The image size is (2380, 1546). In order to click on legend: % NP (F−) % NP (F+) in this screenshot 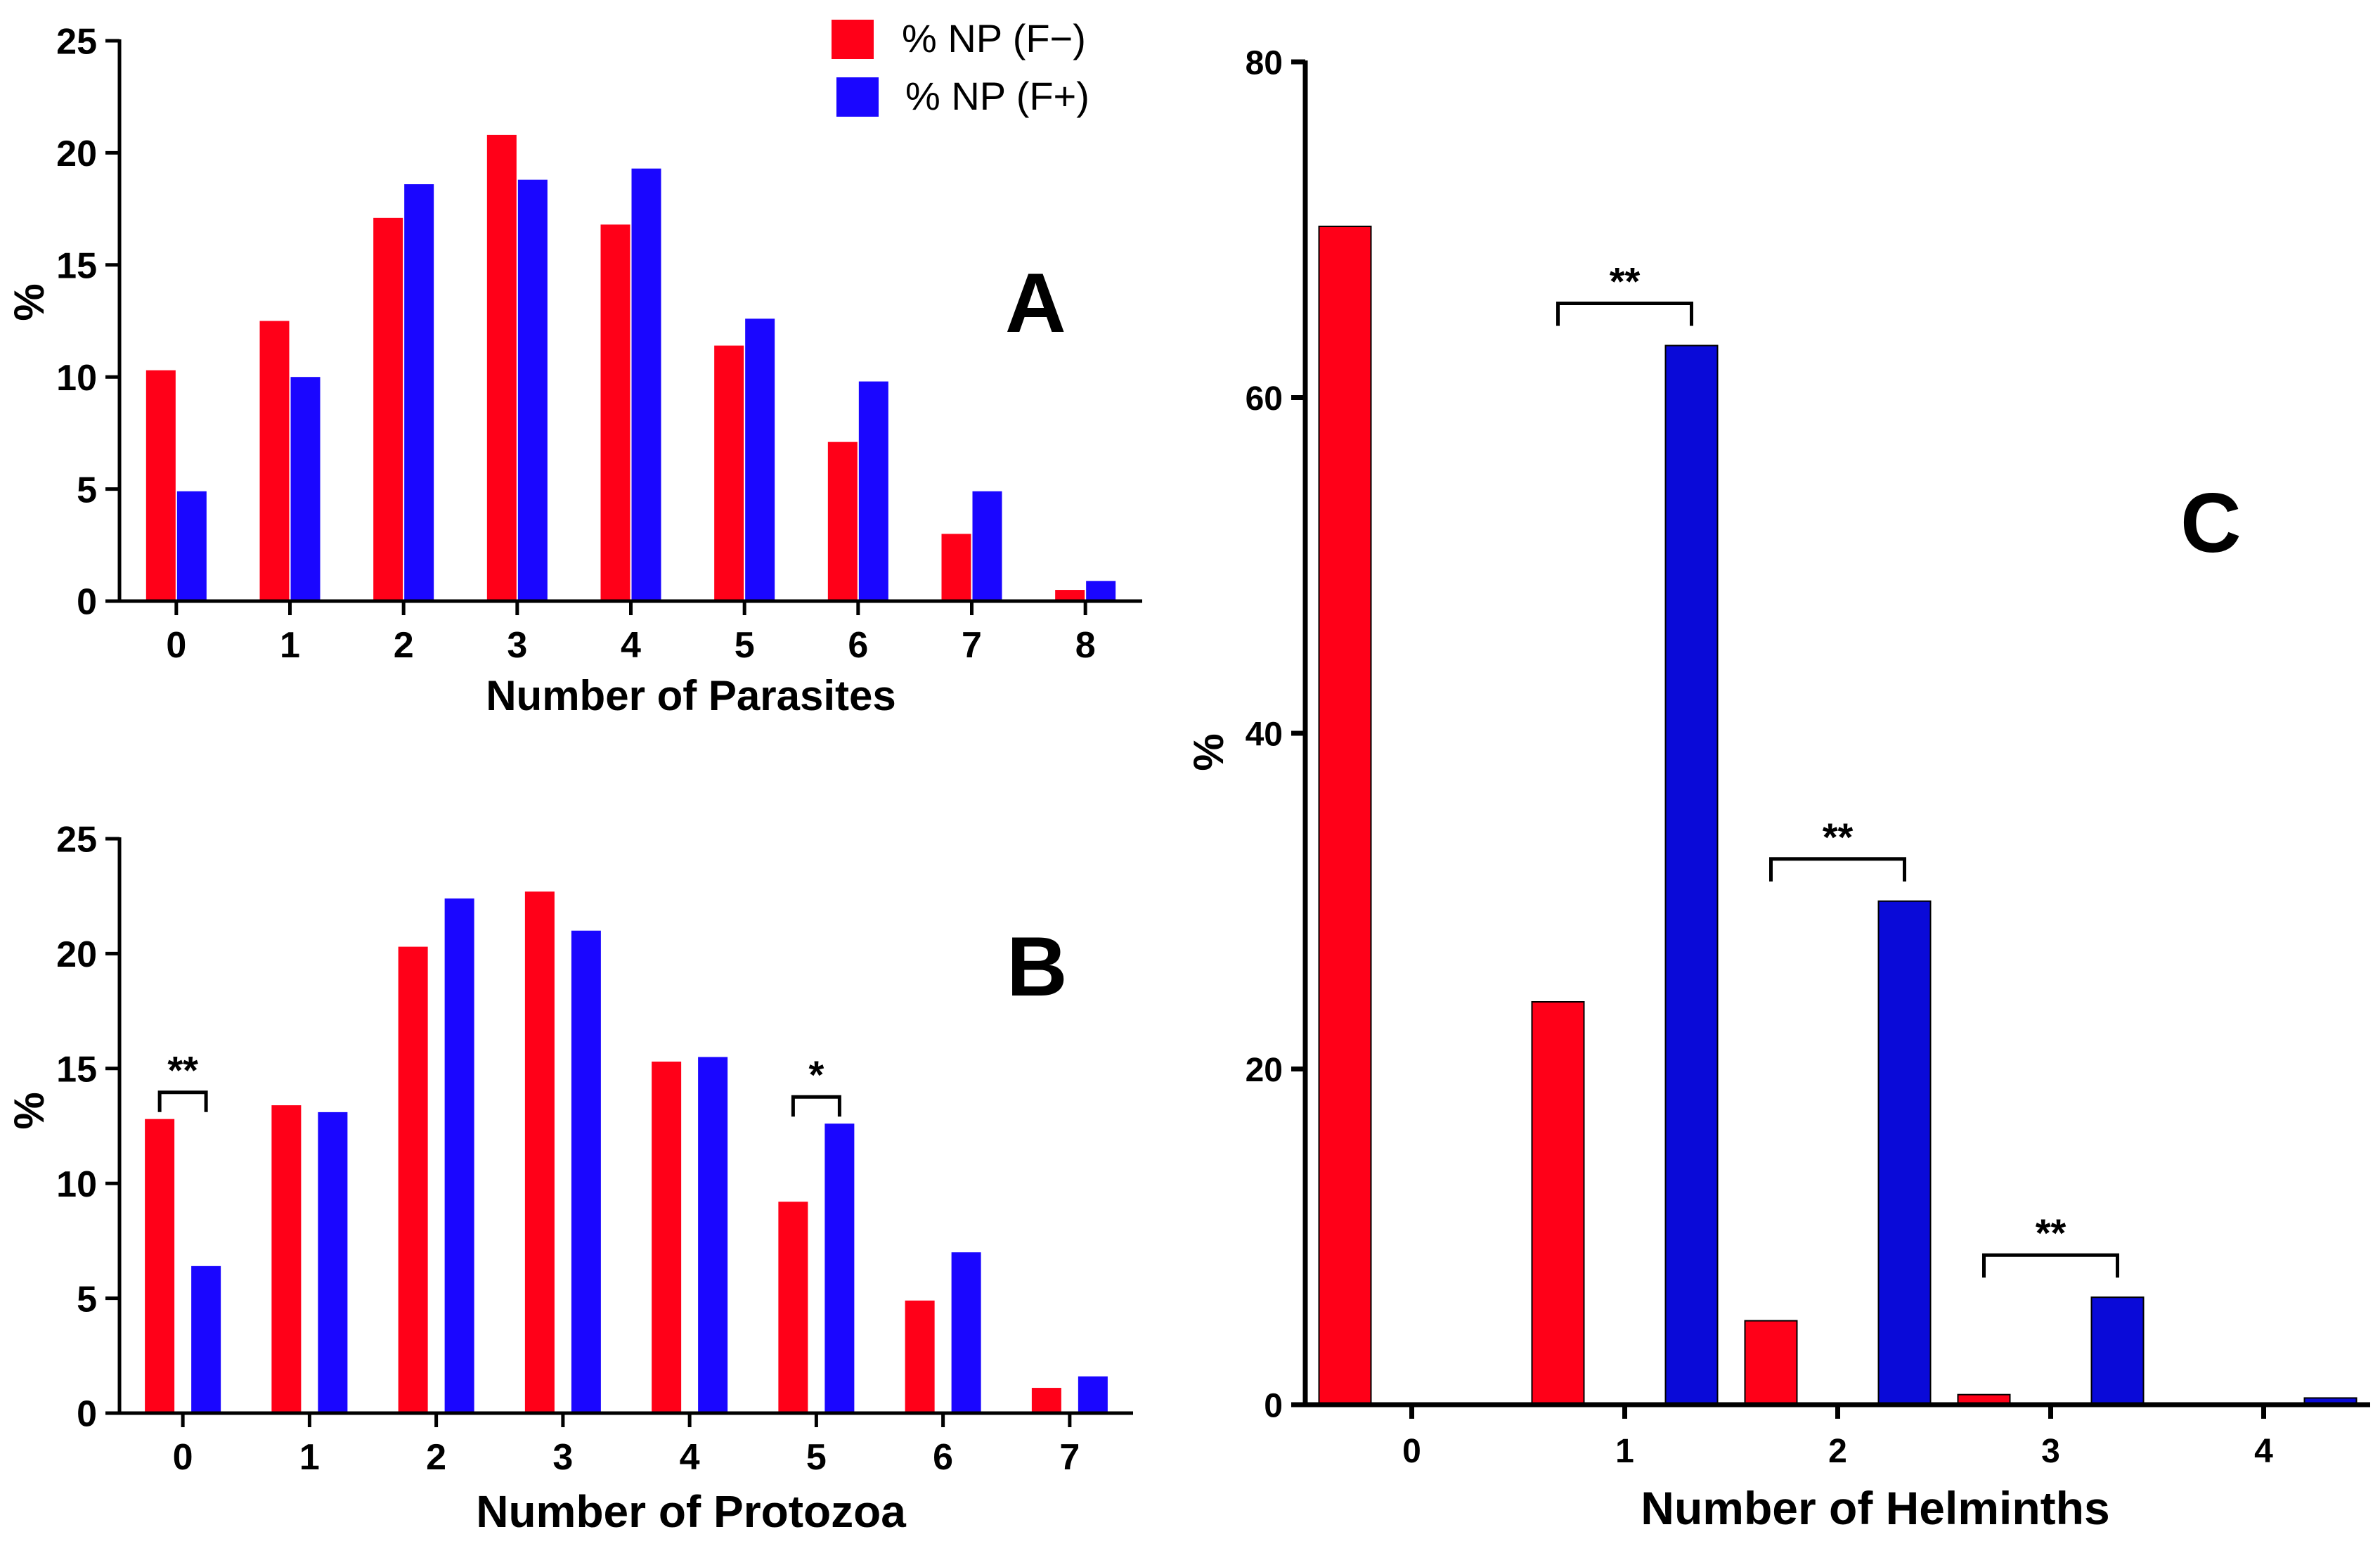, I will do `click(961, 67)`.